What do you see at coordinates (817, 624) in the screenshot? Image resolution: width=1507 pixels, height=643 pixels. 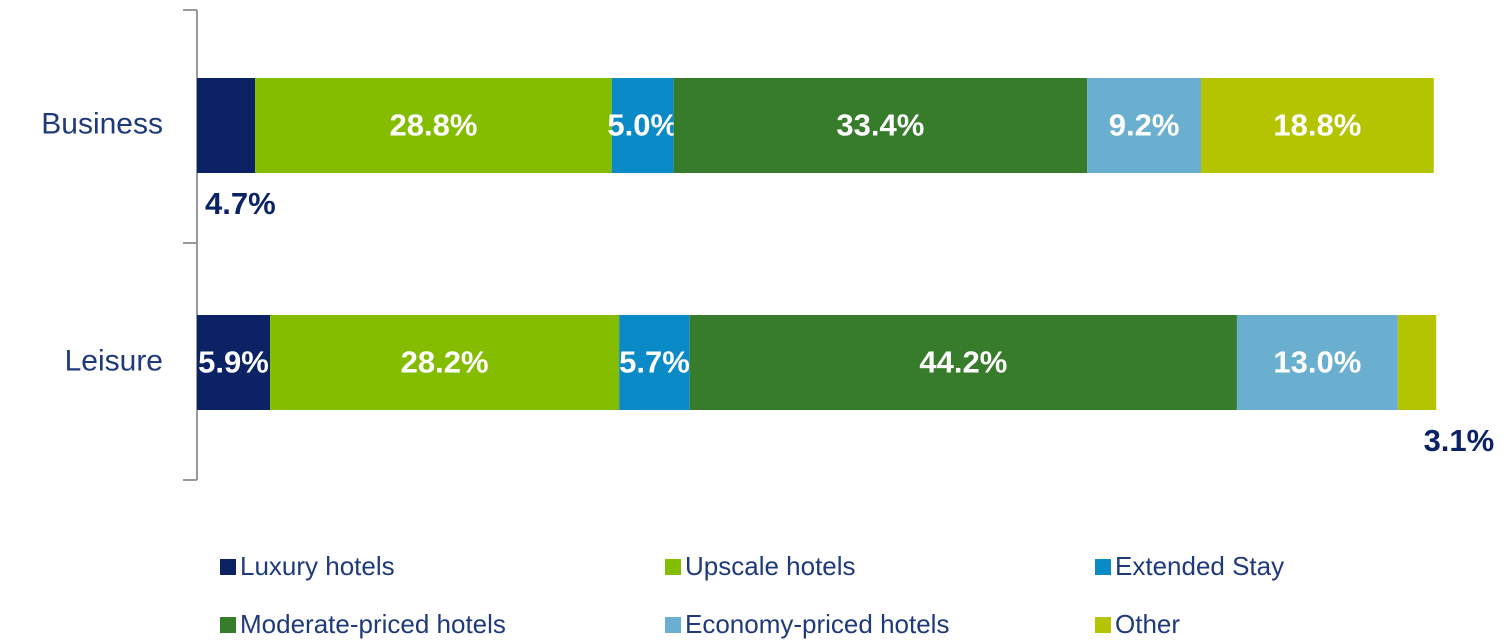 I see `legend-label: Economy-priced hotels` at bounding box center [817, 624].